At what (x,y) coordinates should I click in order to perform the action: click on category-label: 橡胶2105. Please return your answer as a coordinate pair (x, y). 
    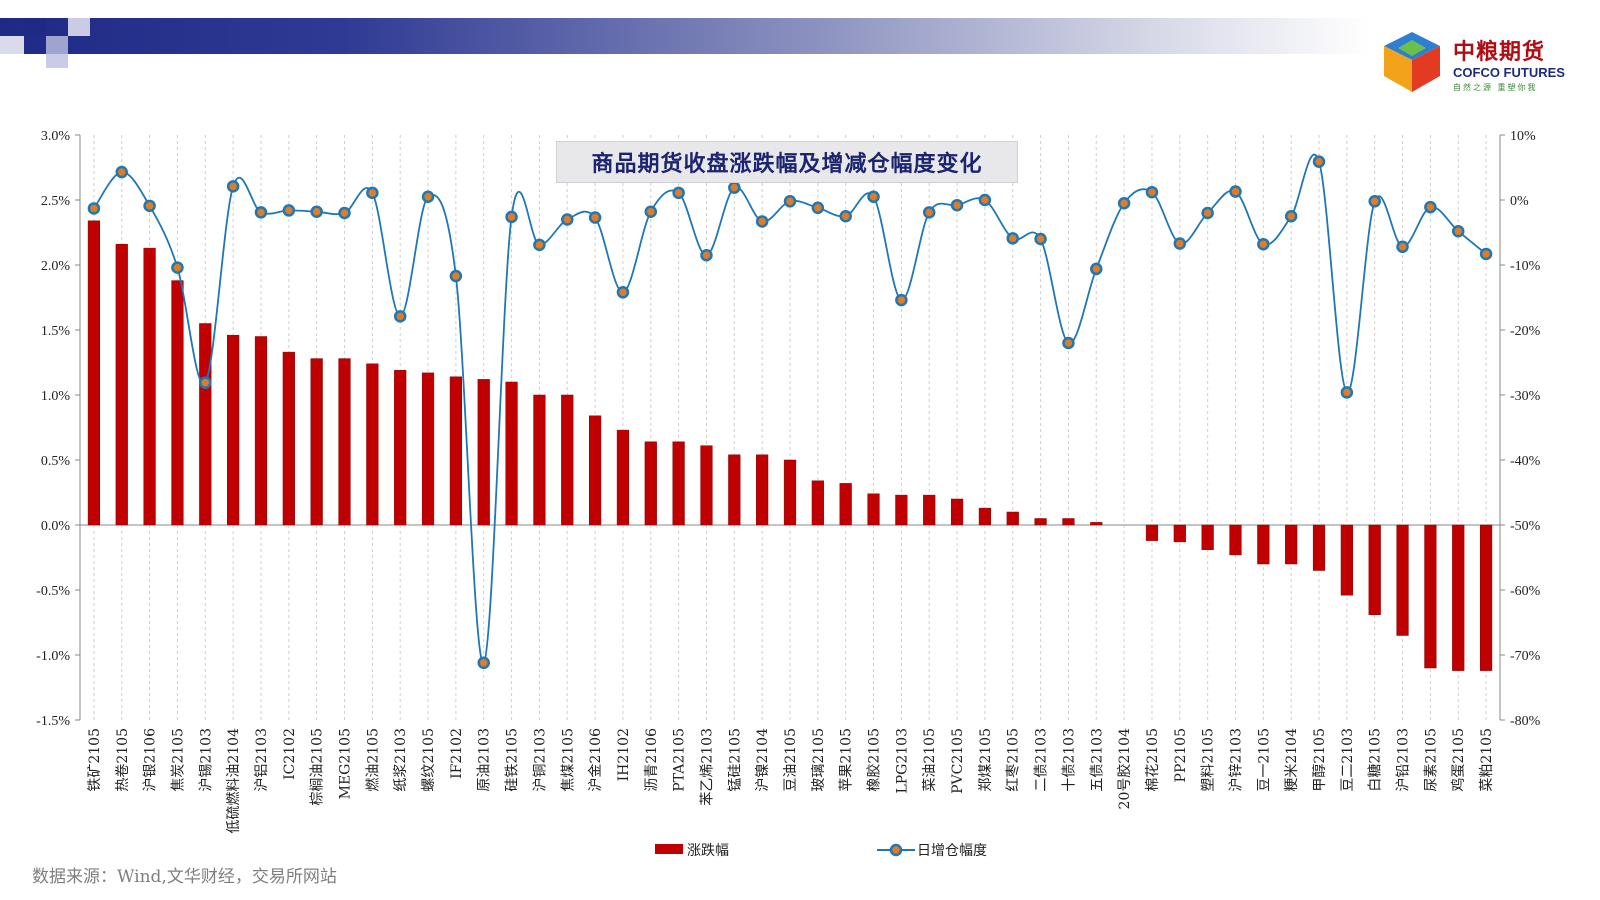
    Looking at the image, I should click on (874, 760).